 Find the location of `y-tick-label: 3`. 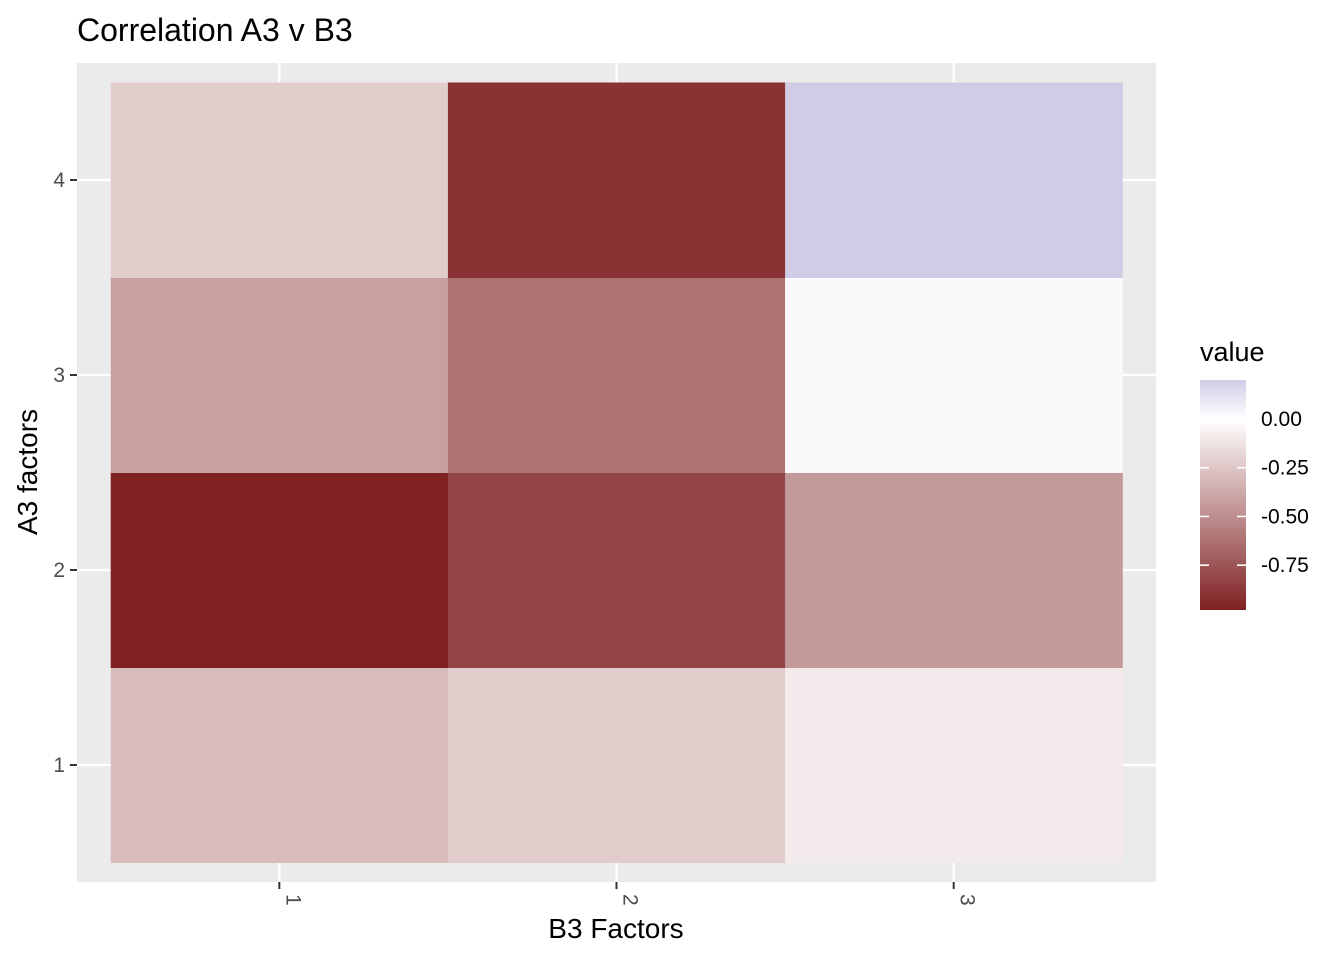

y-tick-label: 3 is located at coordinates (59, 375).